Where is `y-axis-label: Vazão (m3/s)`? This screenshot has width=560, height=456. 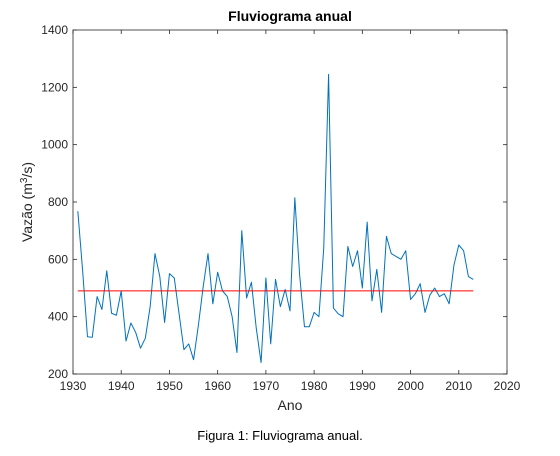
y-axis-label: Vazão (m3/s) is located at coordinates (27, 202).